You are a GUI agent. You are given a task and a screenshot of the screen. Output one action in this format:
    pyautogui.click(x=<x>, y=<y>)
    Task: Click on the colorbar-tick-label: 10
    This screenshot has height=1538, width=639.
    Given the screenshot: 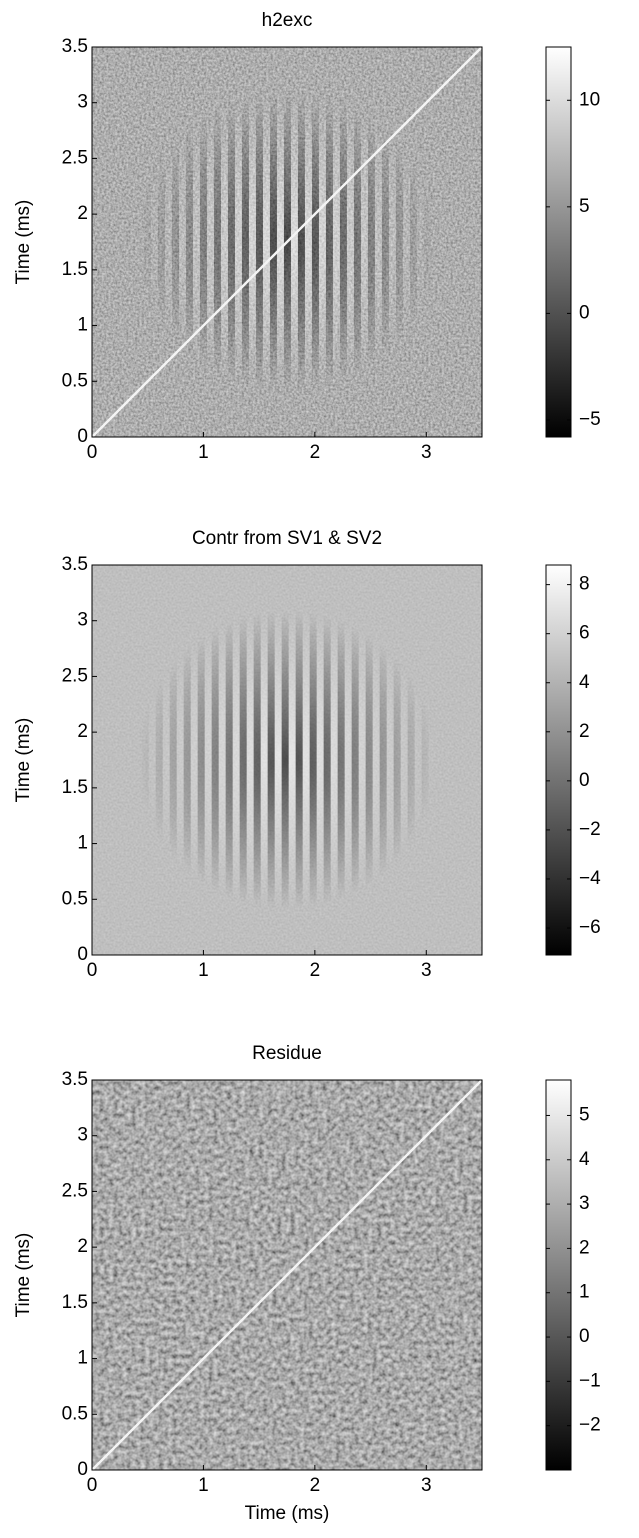 What is the action you would take?
    pyautogui.click(x=589, y=99)
    